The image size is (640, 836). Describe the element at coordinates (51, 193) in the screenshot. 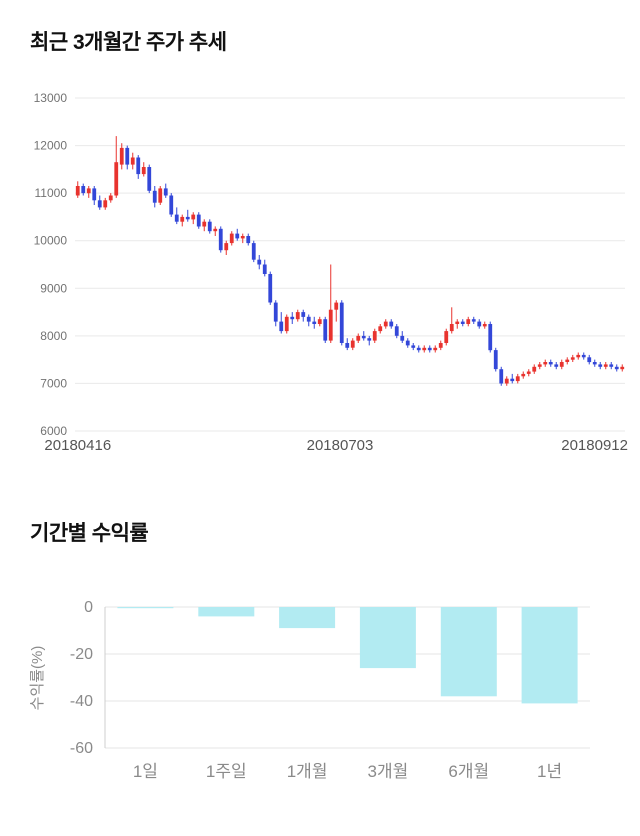

I see `y-axis-tick-label: 11000` at that location.